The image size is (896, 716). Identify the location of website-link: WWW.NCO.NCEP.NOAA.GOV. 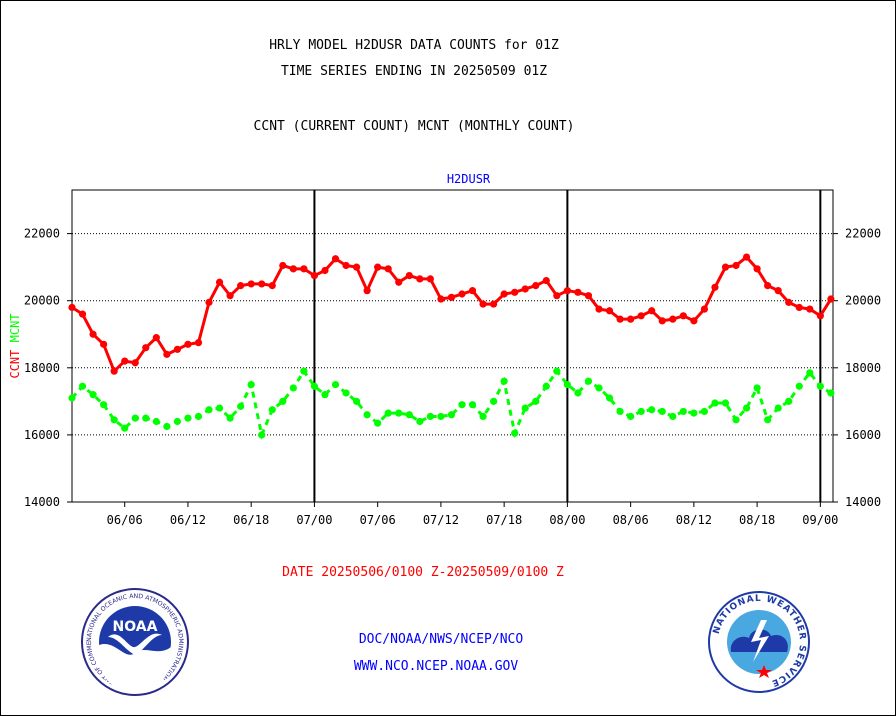
(436, 666).